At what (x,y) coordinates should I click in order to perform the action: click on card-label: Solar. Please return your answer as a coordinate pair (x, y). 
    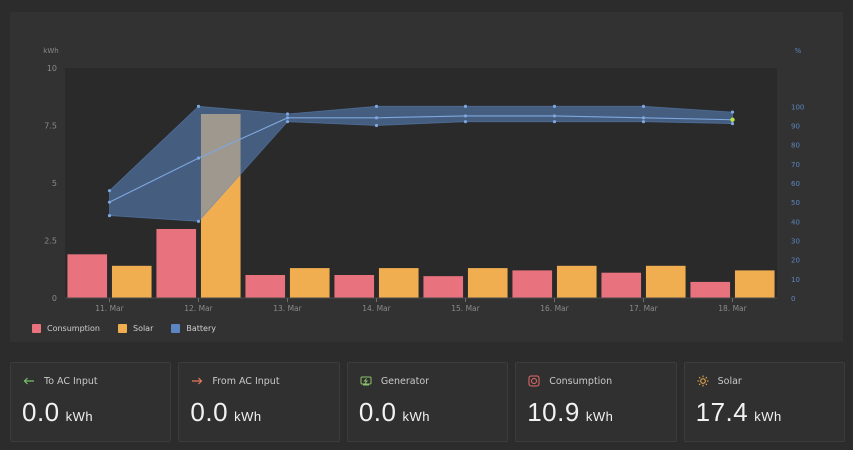
    Looking at the image, I should click on (729, 381).